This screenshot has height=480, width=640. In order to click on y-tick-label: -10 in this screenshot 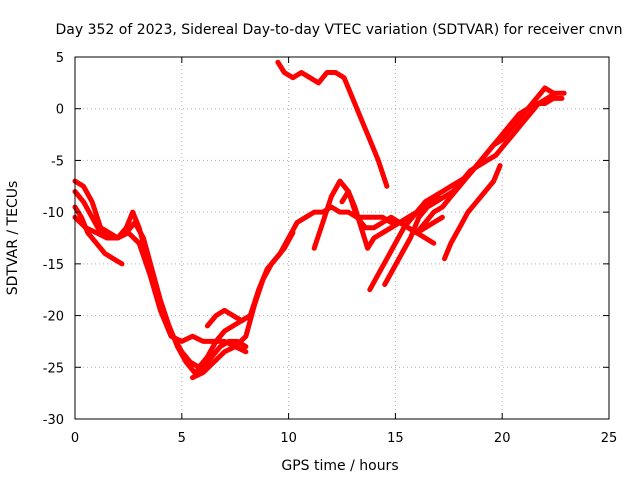, I will do `click(53, 213)`.